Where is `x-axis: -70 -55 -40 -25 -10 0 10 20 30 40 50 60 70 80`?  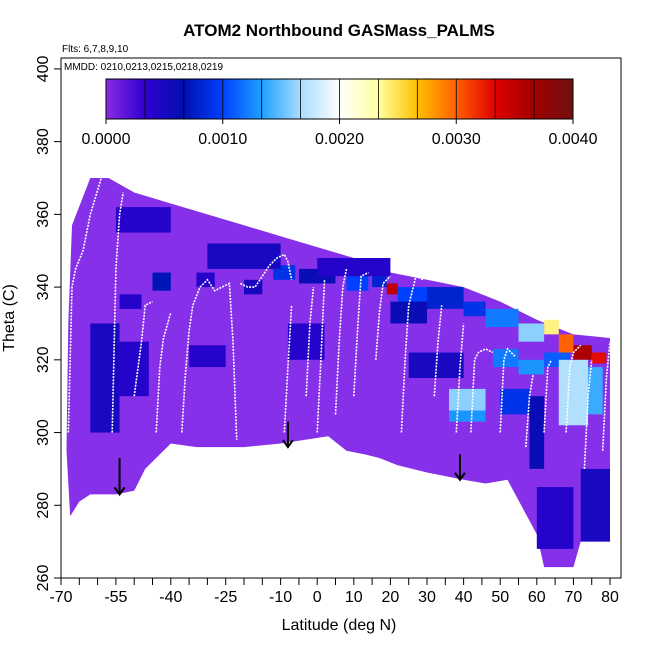
x-axis: -70 -55 -40 -25 -10 0 10 20 30 40 50 60 70 80 is located at coordinates (334, 592).